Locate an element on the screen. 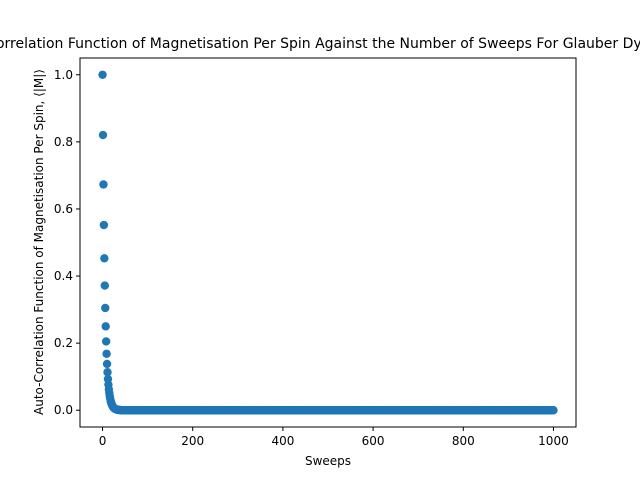 Image resolution: width=640 pixels, height=480 pixels. x-axis: 0 200 400 600 800 1000 is located at coordinates (334, 437).